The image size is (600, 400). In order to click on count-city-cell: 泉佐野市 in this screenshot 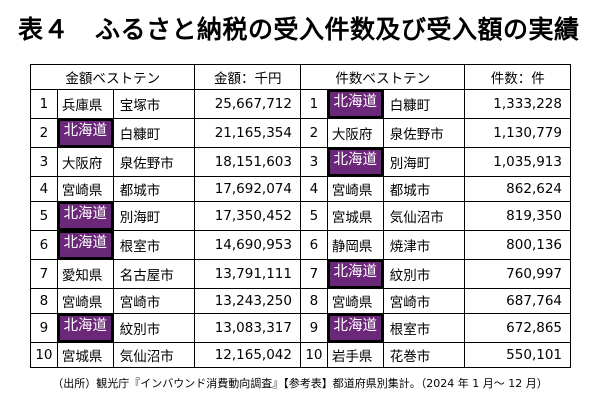, I will do `click(424, 133)`.